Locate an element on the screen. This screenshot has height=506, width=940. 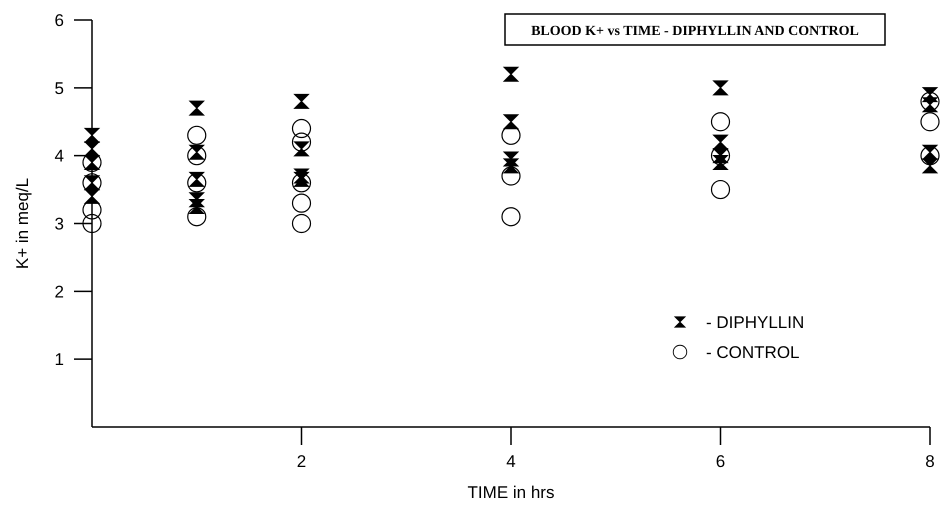
x-tick-label: 6 is located at coordinates (721, 461).